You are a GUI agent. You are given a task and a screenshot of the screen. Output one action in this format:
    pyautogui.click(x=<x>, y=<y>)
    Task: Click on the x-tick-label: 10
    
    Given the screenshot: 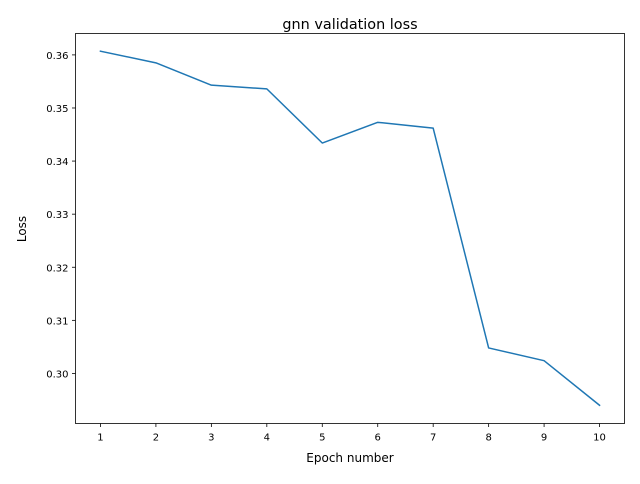 What is the action you would take?
    pyautogui.click(x=599, y=438)
    